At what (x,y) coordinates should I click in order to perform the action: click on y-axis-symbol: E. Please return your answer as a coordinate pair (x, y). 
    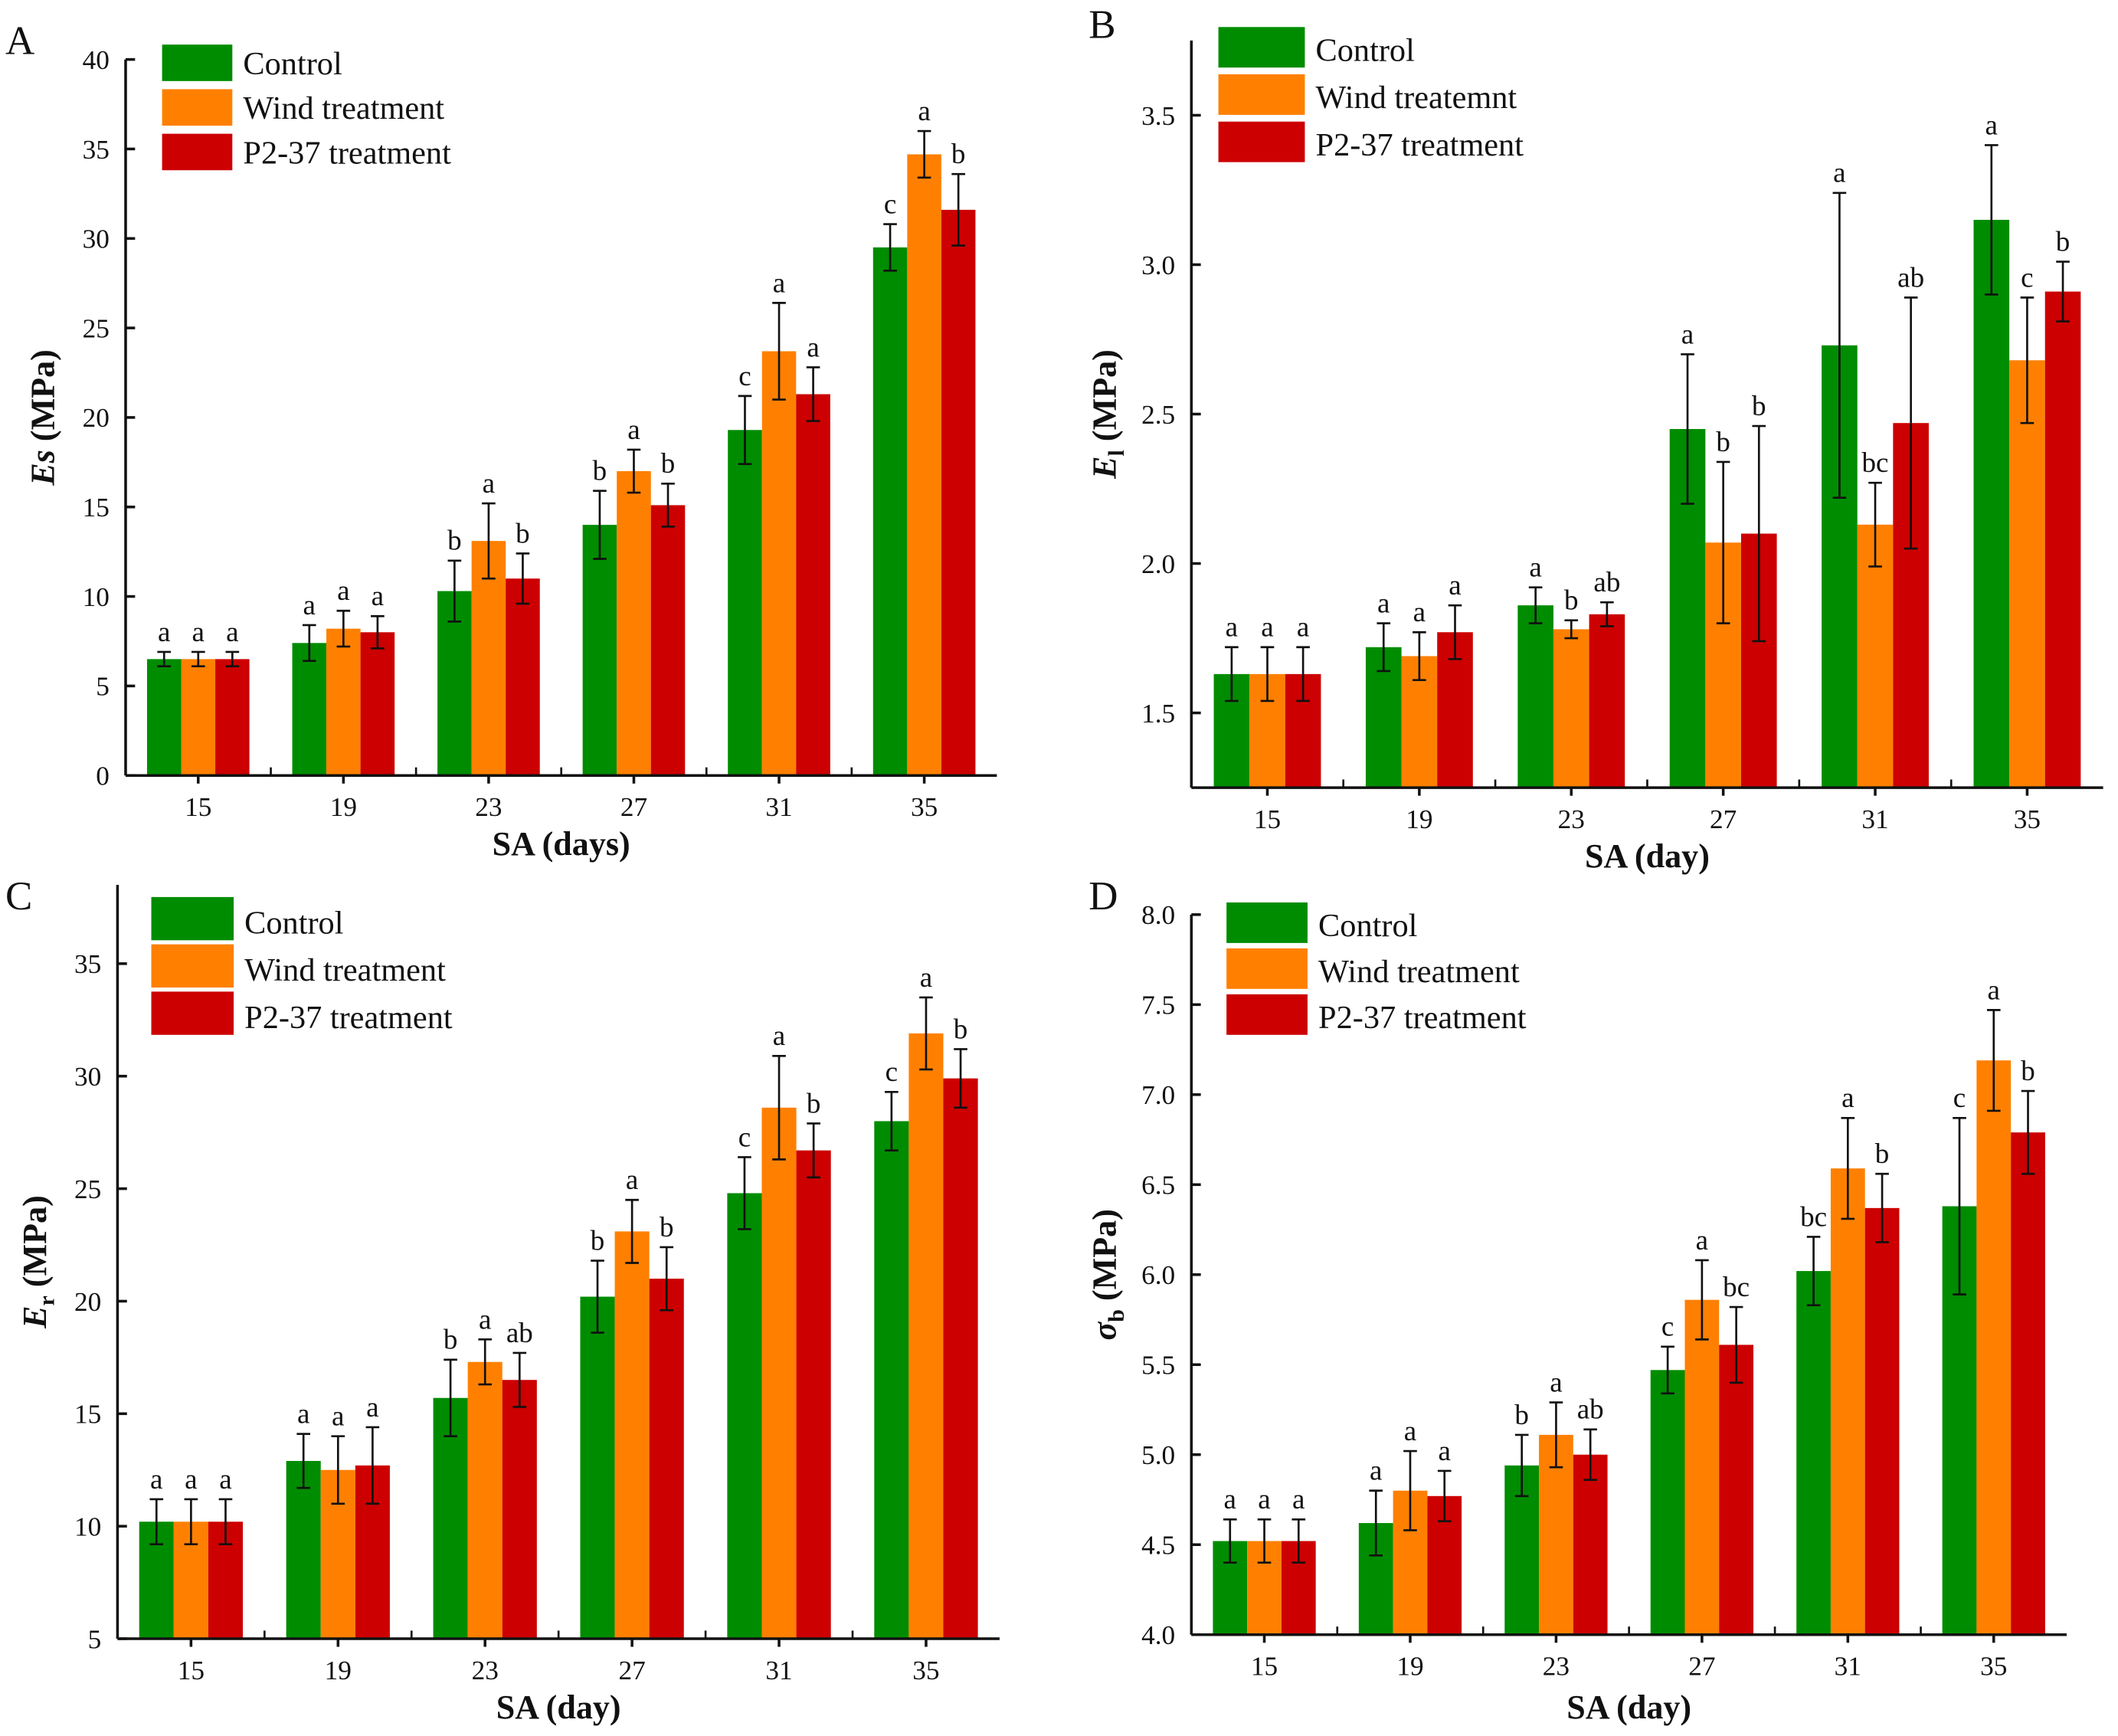
    Looking at the image, I should click on (35, 1316).